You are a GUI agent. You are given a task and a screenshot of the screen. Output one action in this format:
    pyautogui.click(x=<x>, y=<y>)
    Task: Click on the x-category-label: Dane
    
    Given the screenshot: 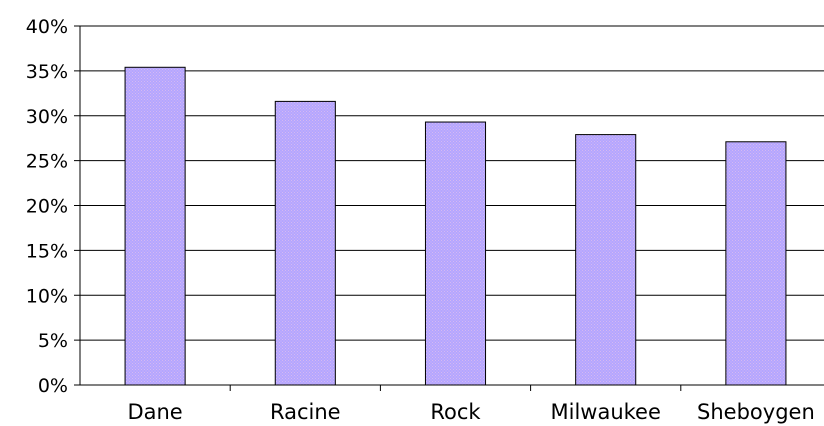 What is the action you would take?
    pyautogui.click(x=154, y=412)
    